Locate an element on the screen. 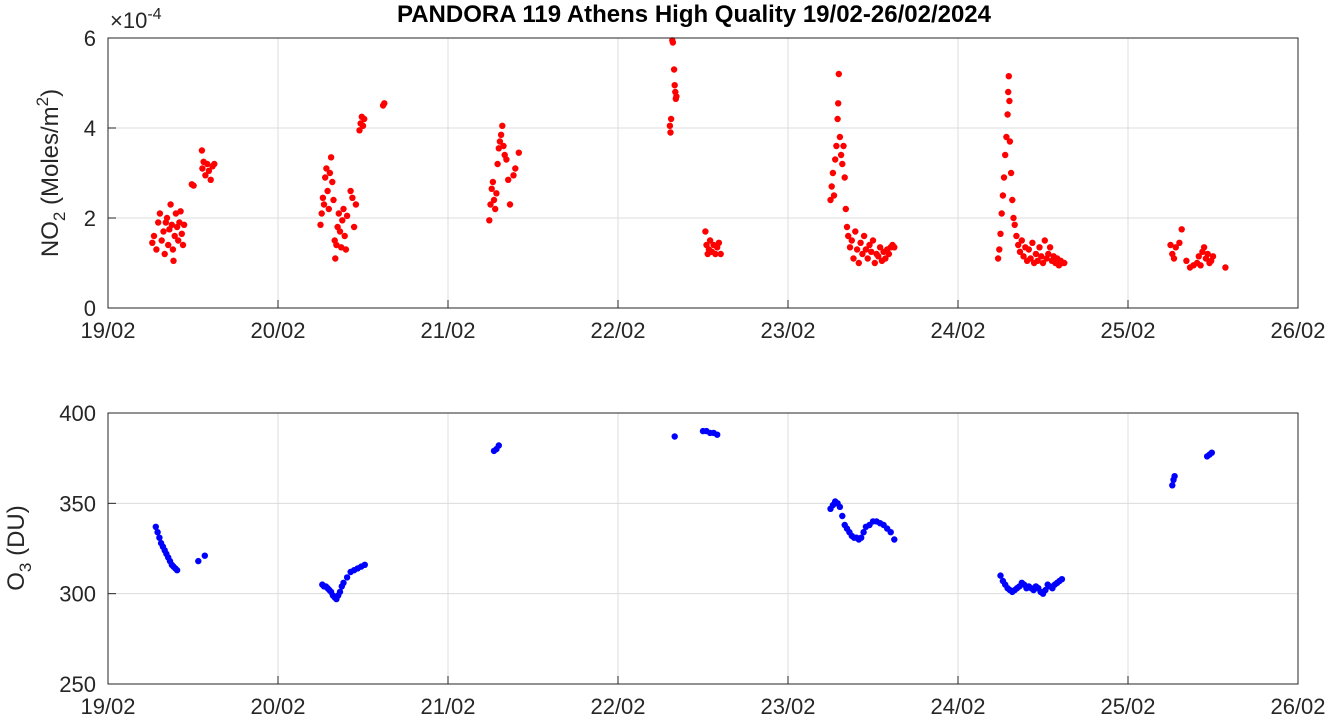 The height and width of the screenshot is (723, 1333). no2-y-tick-label: 6 is located at coordinates (90, 38).